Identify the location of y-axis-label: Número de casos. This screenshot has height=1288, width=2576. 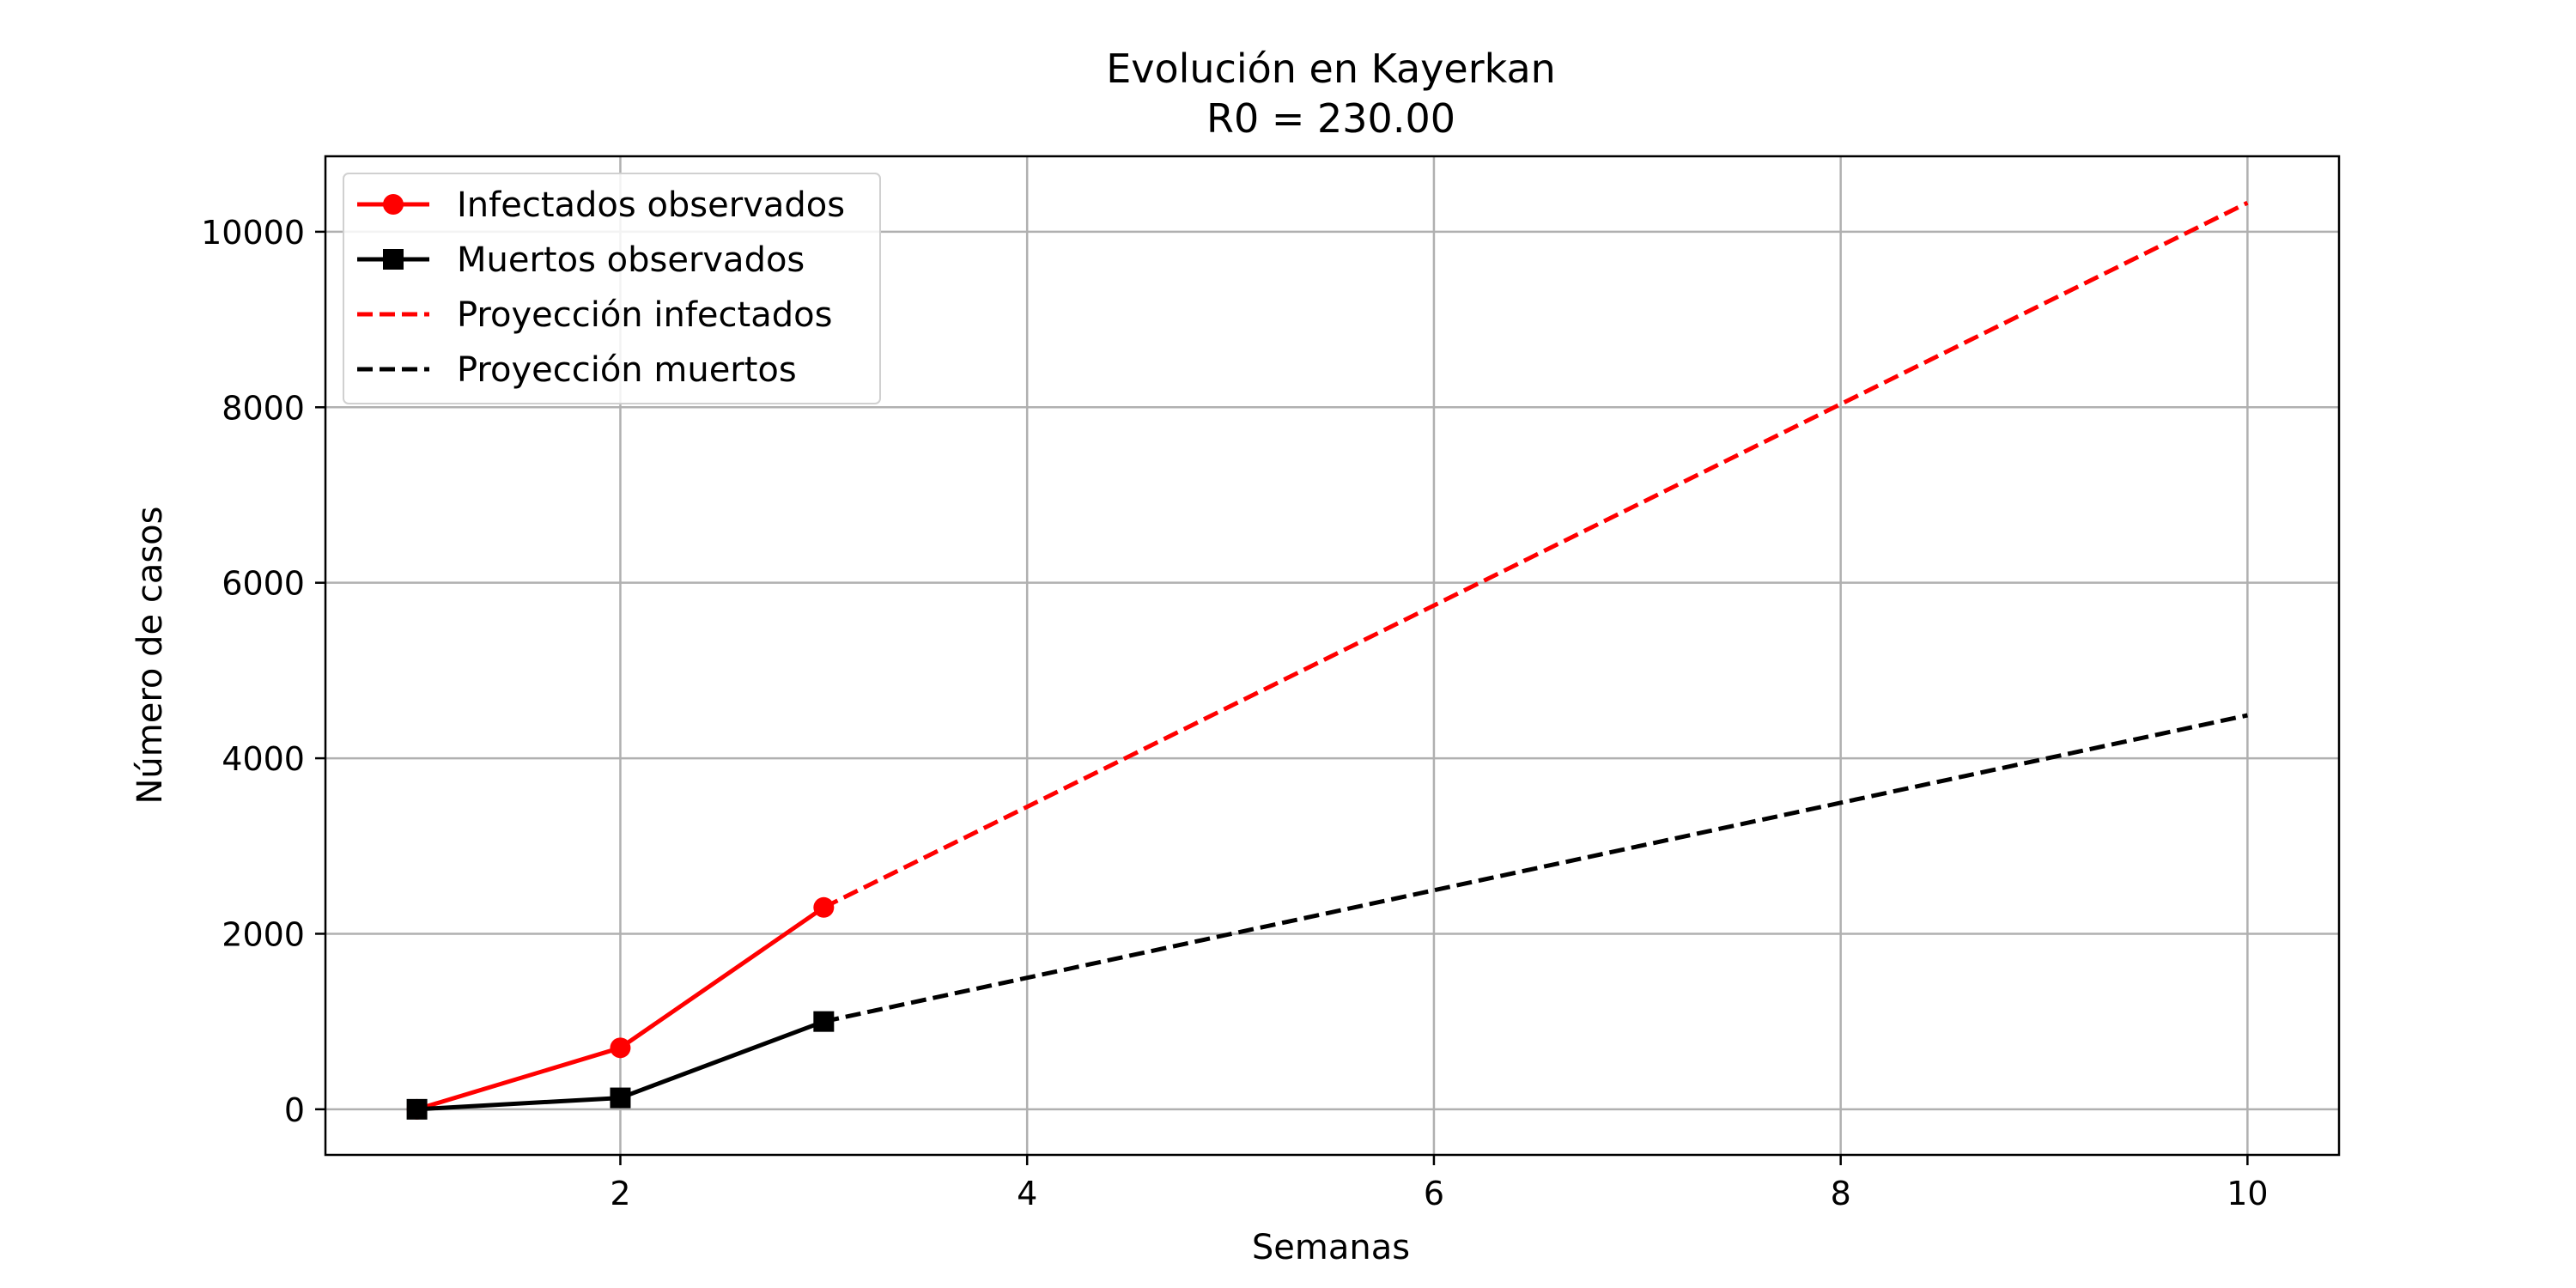
(150, 656).